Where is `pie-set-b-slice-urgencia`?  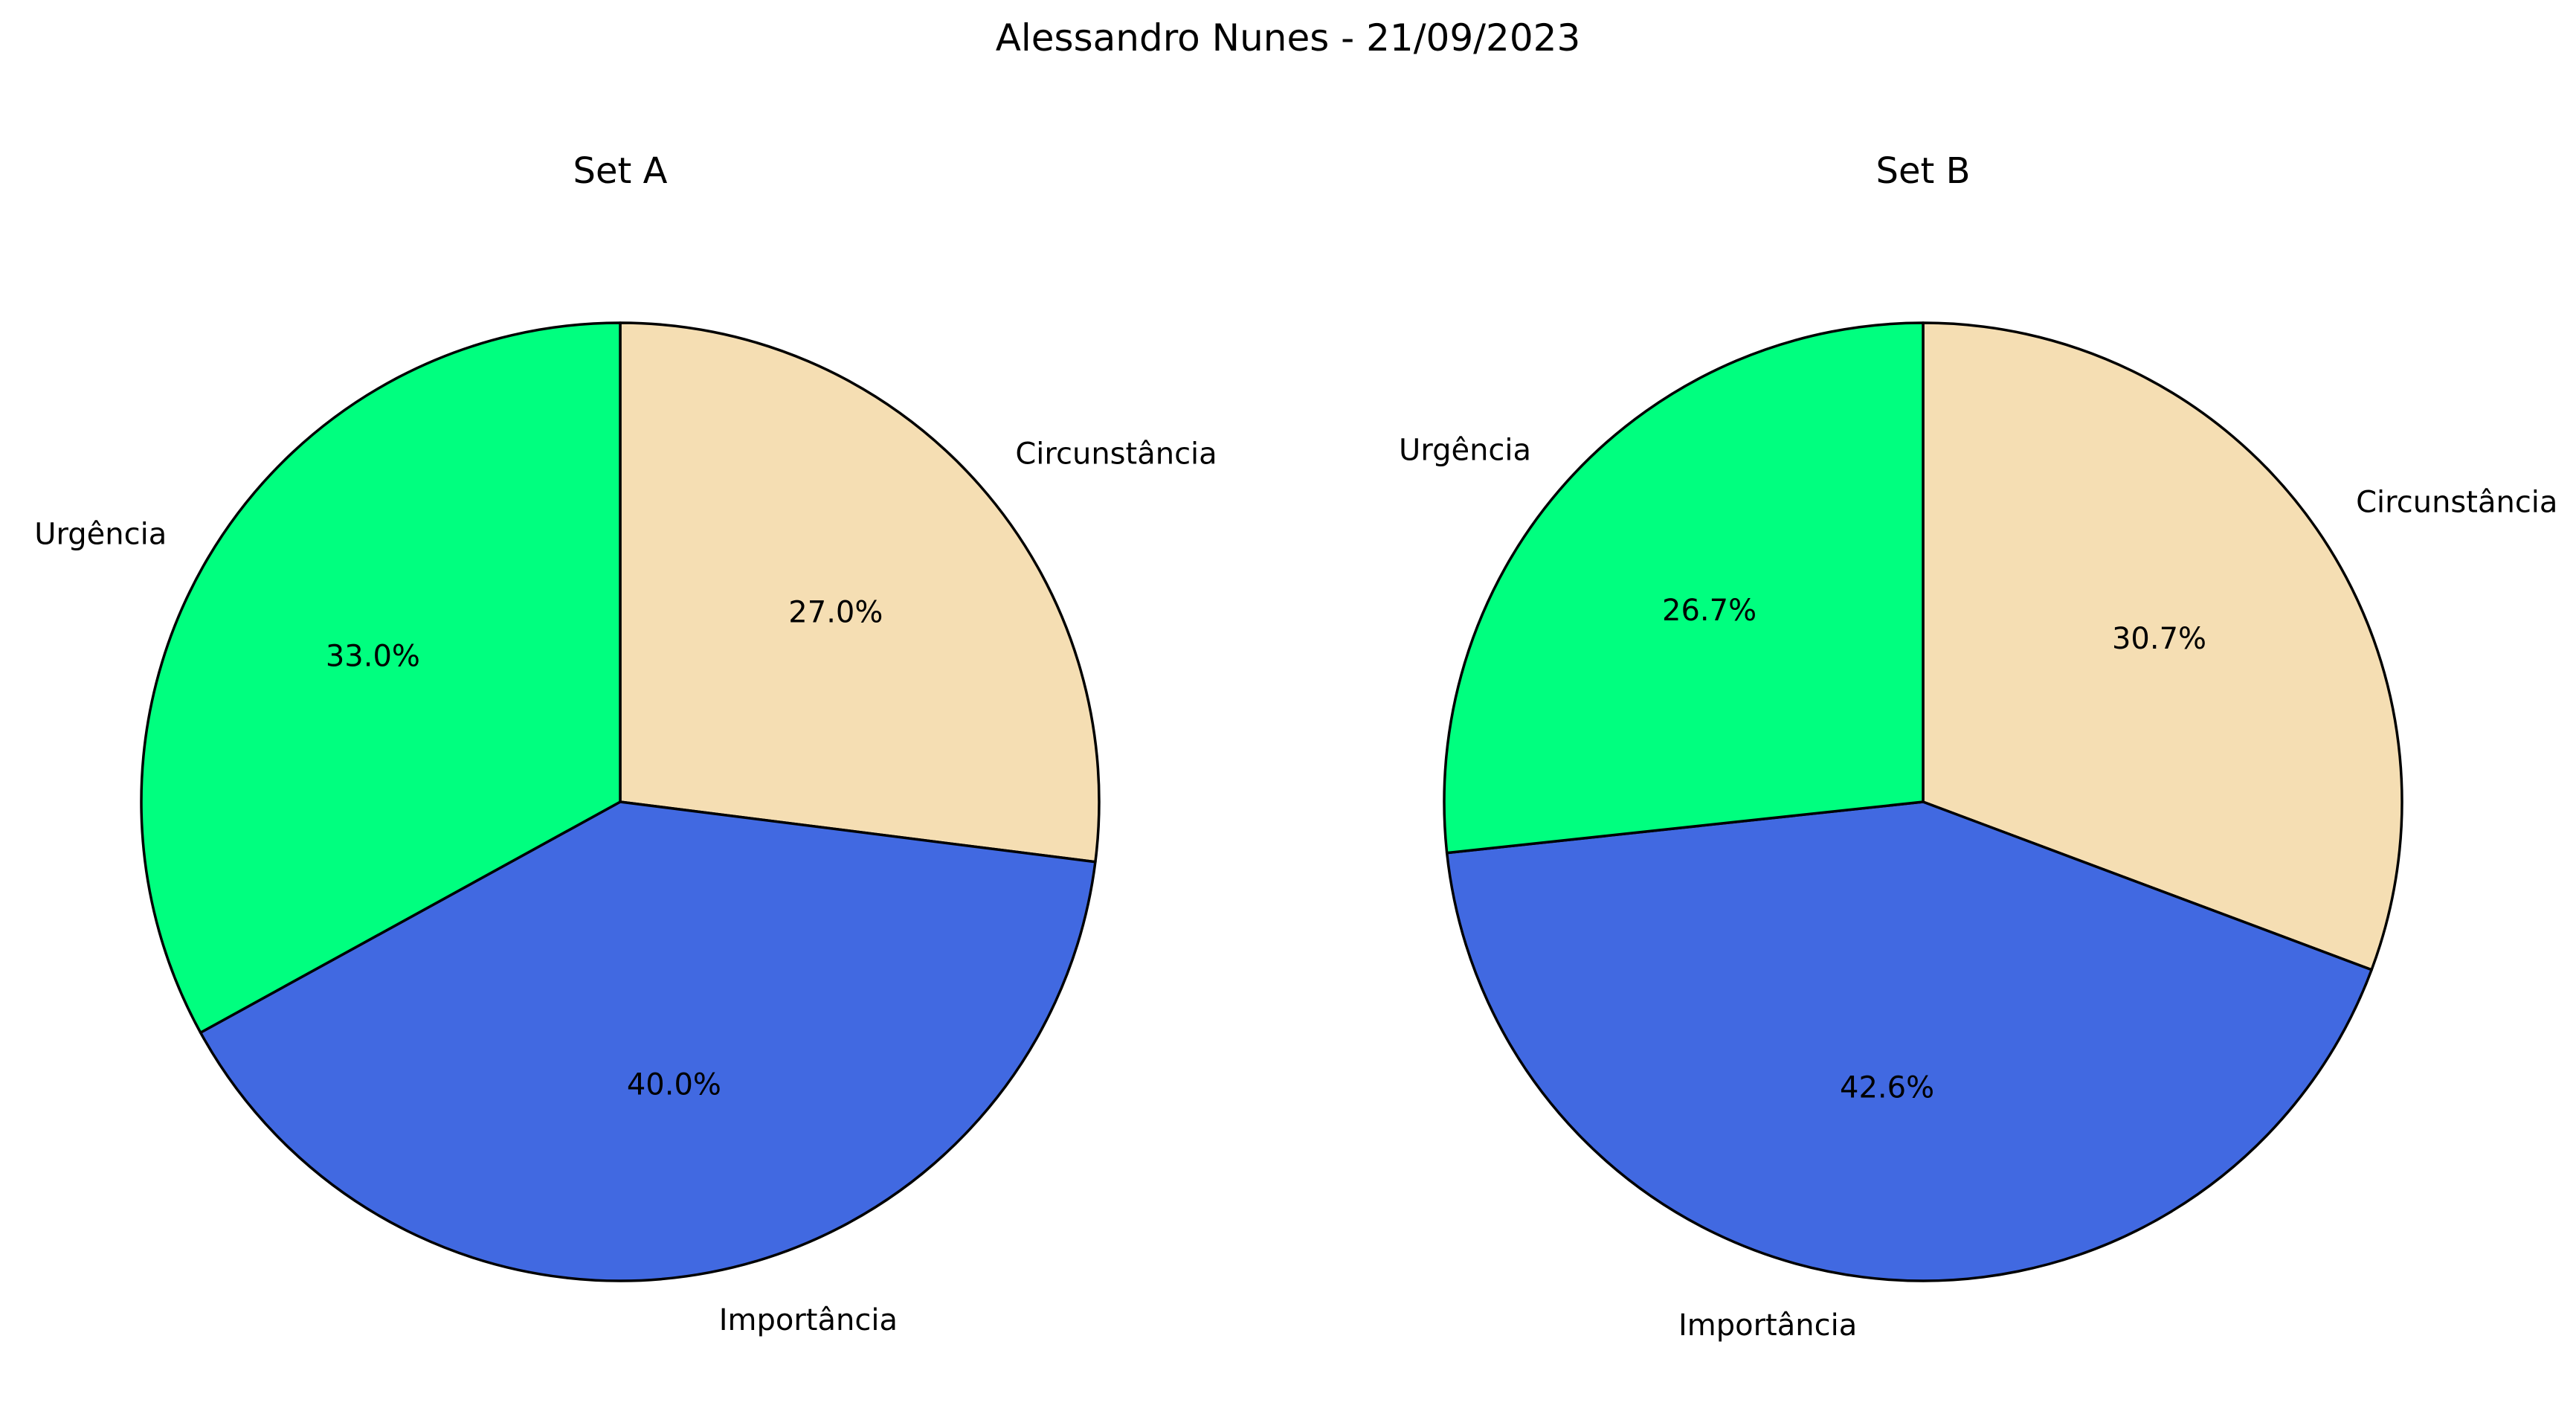
pie-set-b-slice-urgencia is located at coordinates (1684, 588).